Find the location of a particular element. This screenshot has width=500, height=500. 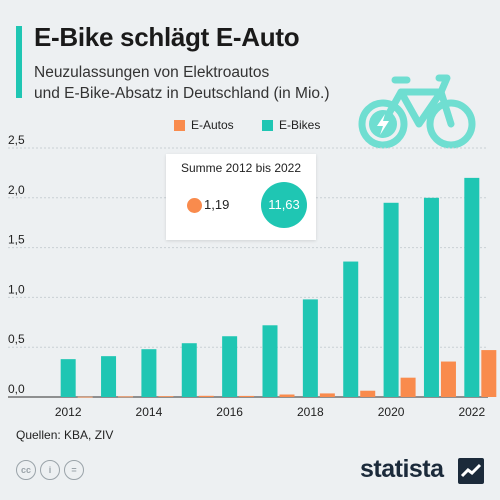

summary-bikes-circle is located at coordinates (284, 205).